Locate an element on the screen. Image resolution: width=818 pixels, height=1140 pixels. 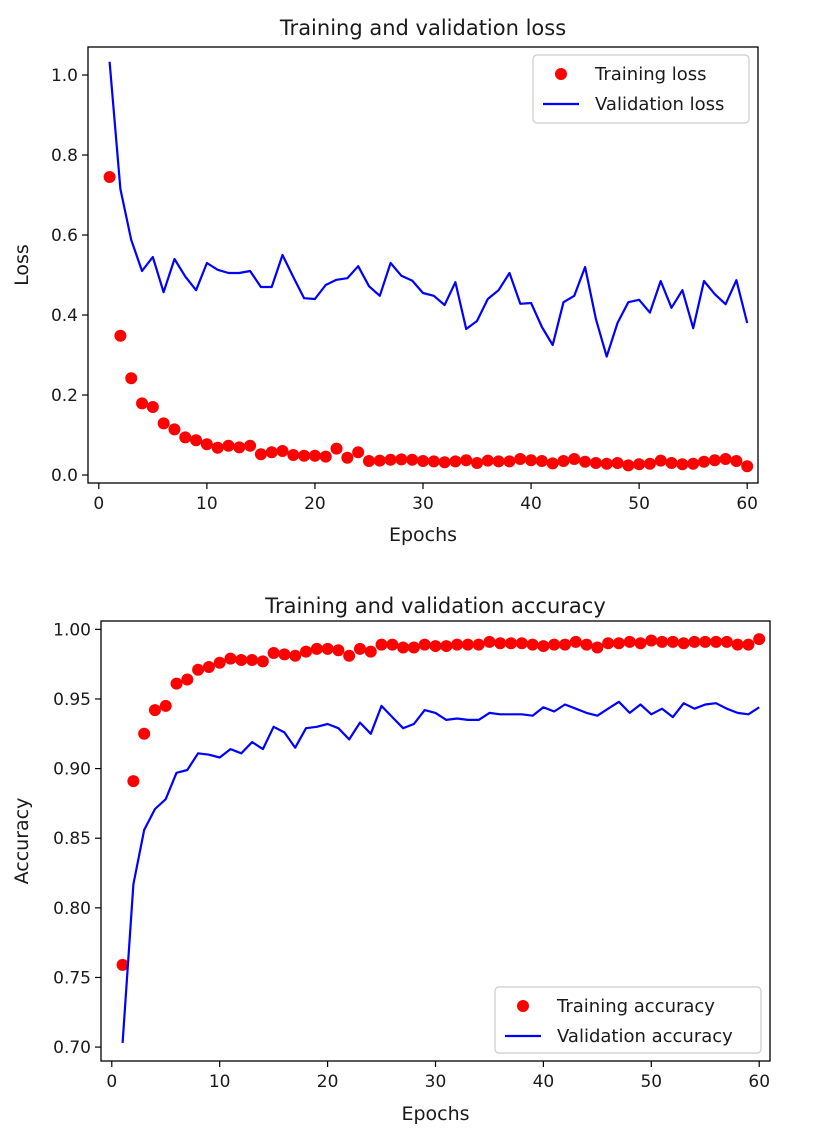
y-tick-label: 0.90 is located at coordinates (72, 770).